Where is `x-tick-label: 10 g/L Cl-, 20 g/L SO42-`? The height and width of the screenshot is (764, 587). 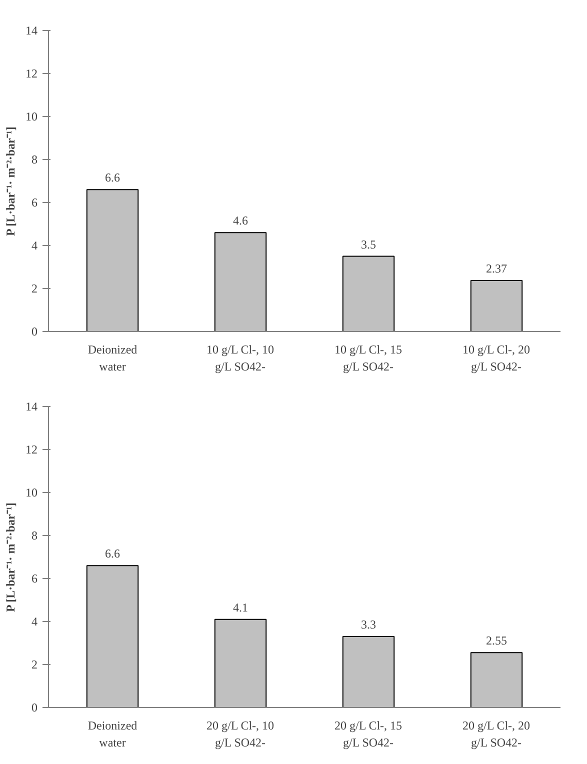
x-tick-label: 10 g/L Cl-, 20 g/L SO42- is located at coordinates (496, 358).